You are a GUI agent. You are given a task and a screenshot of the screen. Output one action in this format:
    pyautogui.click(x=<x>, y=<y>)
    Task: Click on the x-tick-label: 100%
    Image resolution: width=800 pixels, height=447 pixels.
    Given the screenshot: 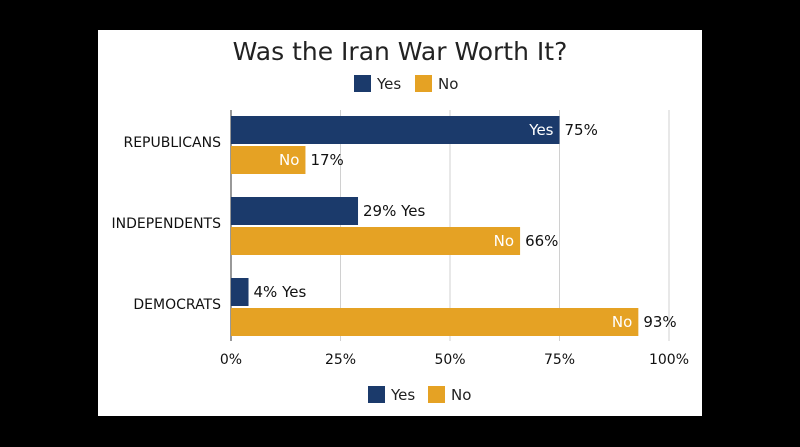 What is the action you would take?
    pyautogui.click(x=669, y=360)
    